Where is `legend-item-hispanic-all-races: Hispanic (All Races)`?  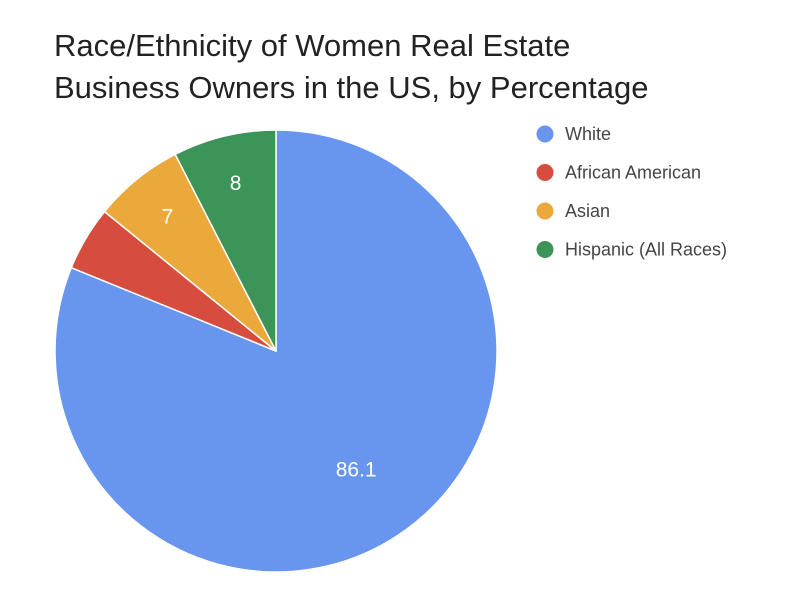
legend-item-hispanic-all-races: Hispanic (All Races) is located at coordinates (631, 250).